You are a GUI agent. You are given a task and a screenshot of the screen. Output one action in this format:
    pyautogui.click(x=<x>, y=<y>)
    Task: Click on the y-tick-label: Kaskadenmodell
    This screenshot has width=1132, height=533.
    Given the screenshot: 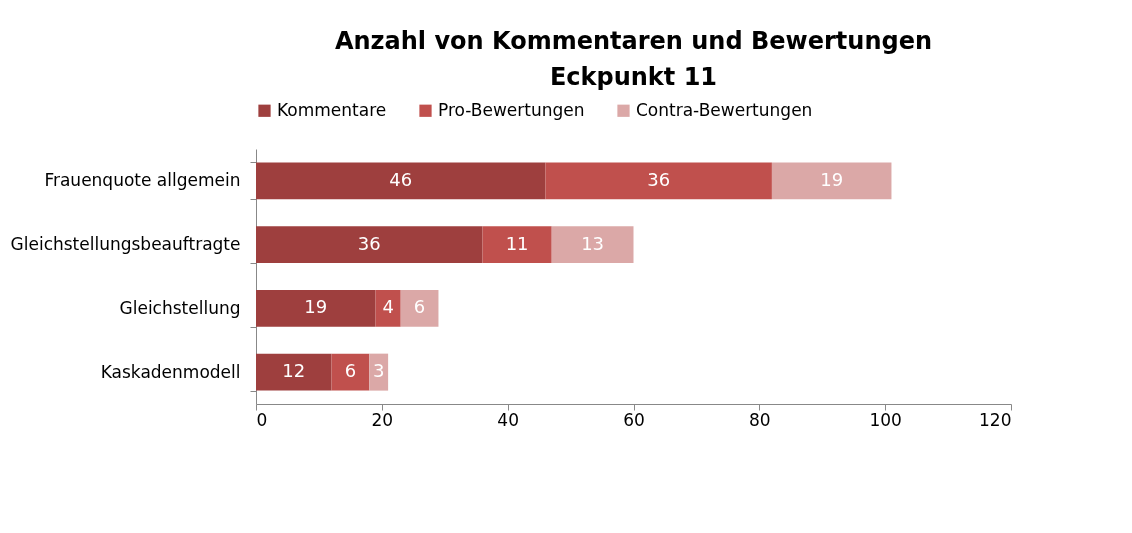 What is the action you would take?
    pyautogui.click(x=170, y=371)
    